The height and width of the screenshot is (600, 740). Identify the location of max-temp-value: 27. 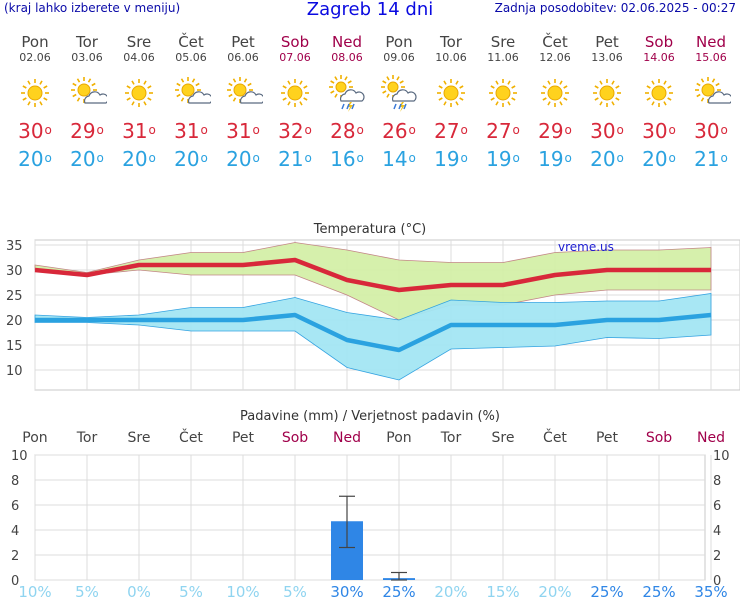
(447, 131).